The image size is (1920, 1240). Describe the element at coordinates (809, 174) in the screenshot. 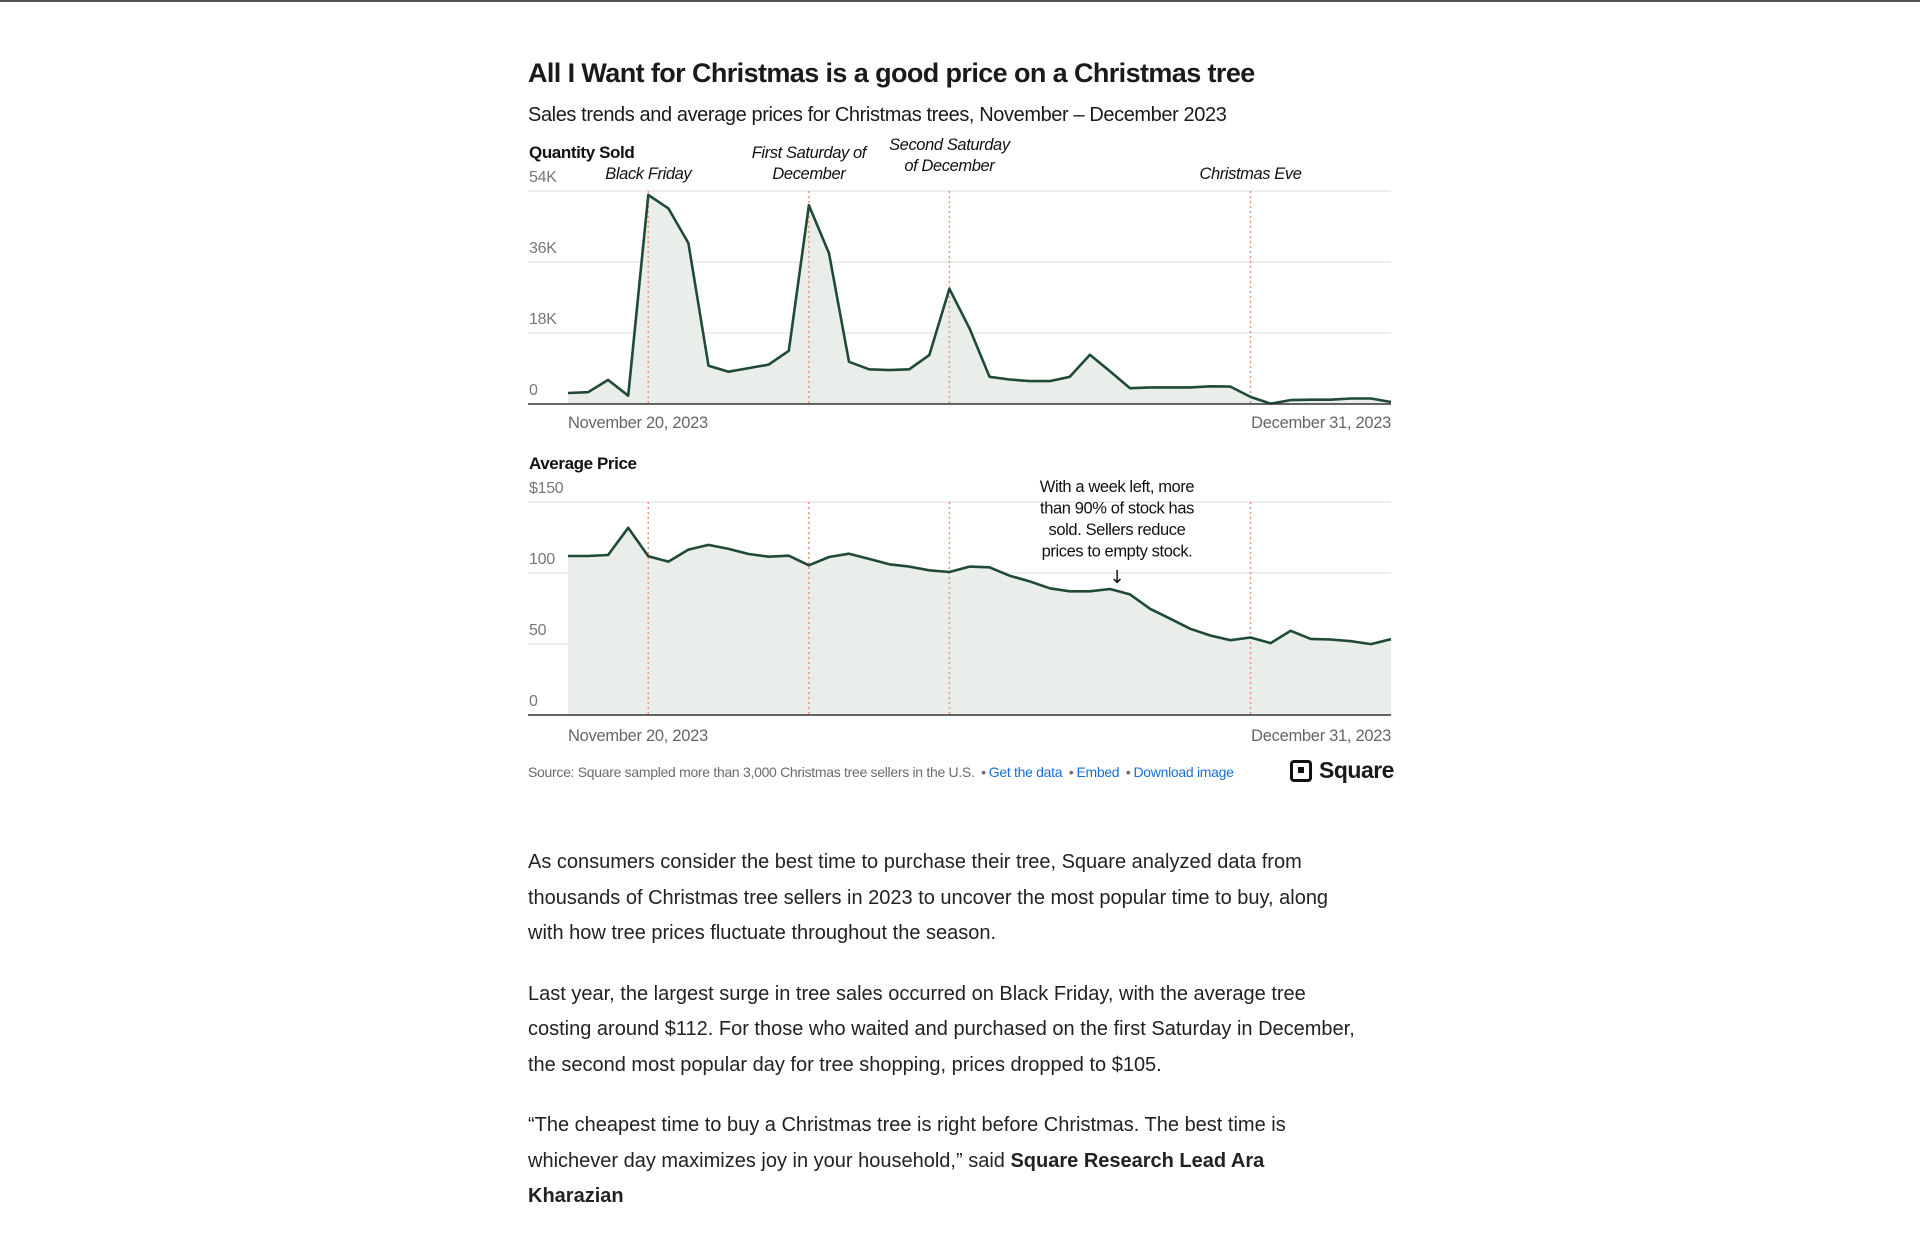

I see `event-label: December` at that location.